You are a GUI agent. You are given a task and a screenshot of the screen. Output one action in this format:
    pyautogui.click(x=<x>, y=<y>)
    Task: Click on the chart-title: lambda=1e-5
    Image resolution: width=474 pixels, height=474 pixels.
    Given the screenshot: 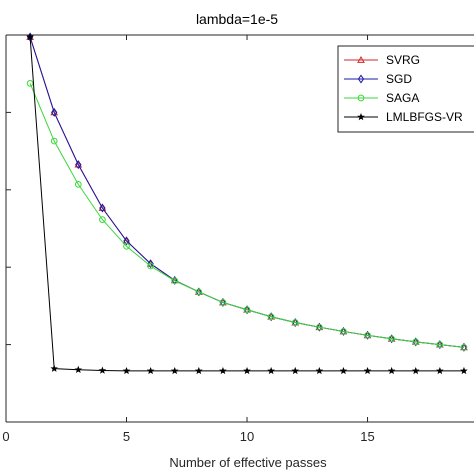 What is the action you would take?
    pyautogui.click(x=237, y=19)
    